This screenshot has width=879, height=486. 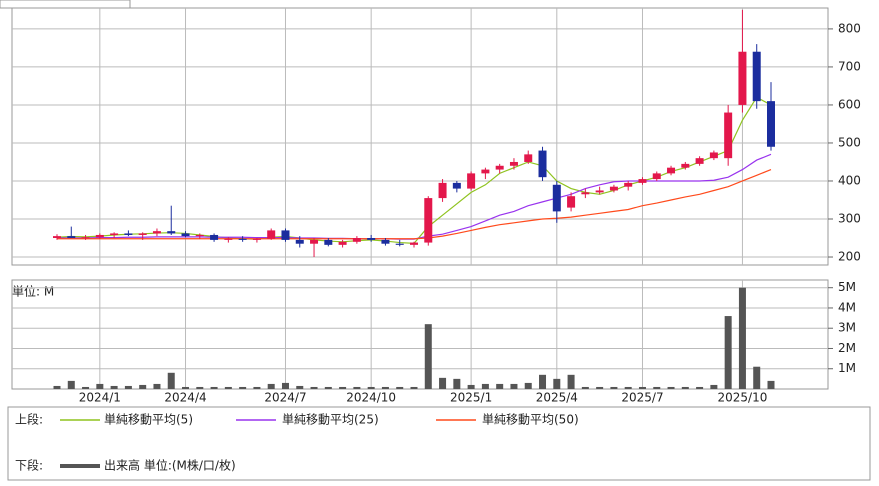 I want to click on legend-entry: 単純移動平均(25), so click(x=330, y=420).